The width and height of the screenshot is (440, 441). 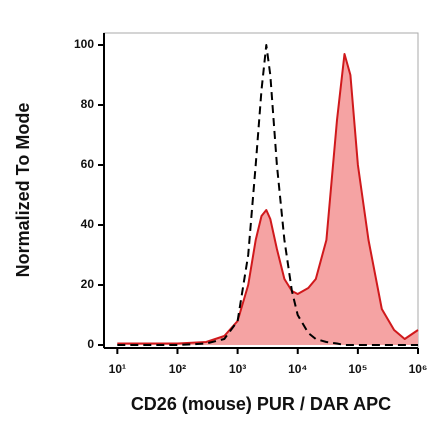 What do you see at coordinates (90, 344) in the screenshot?
I see `y-tick-label: 0` at bounding box center [90, 344].